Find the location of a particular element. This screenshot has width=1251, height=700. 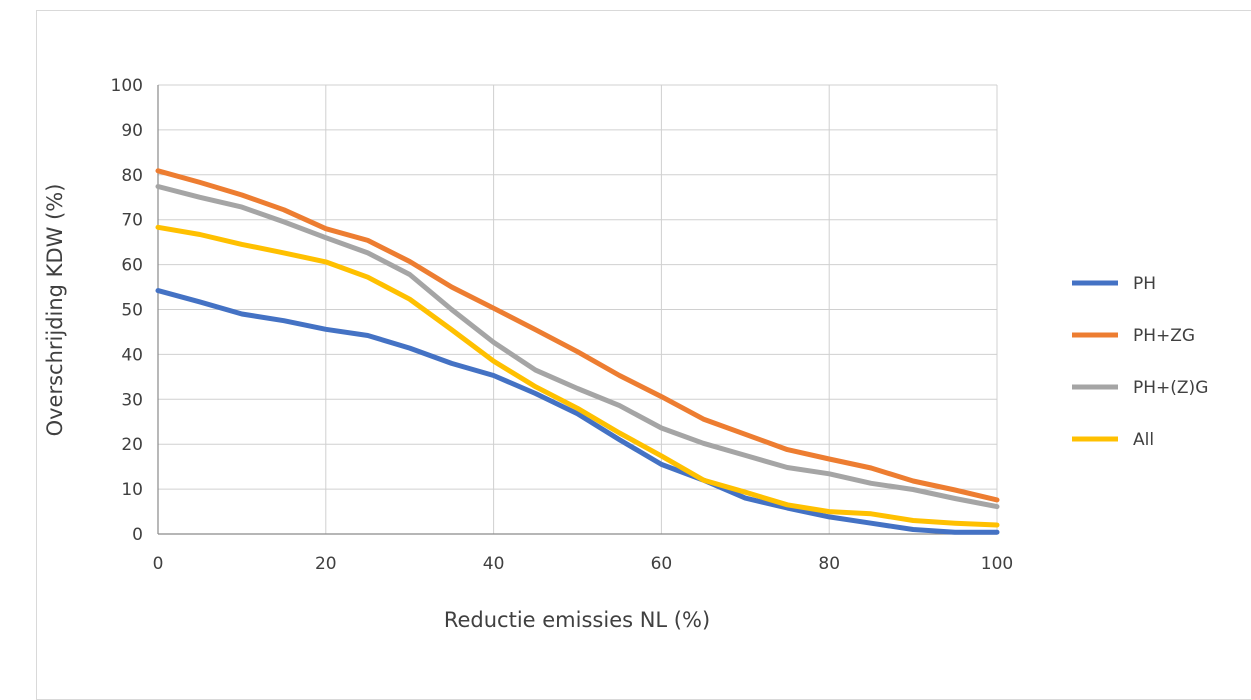

legend-label: PH is located at coordinates (1144, 284).